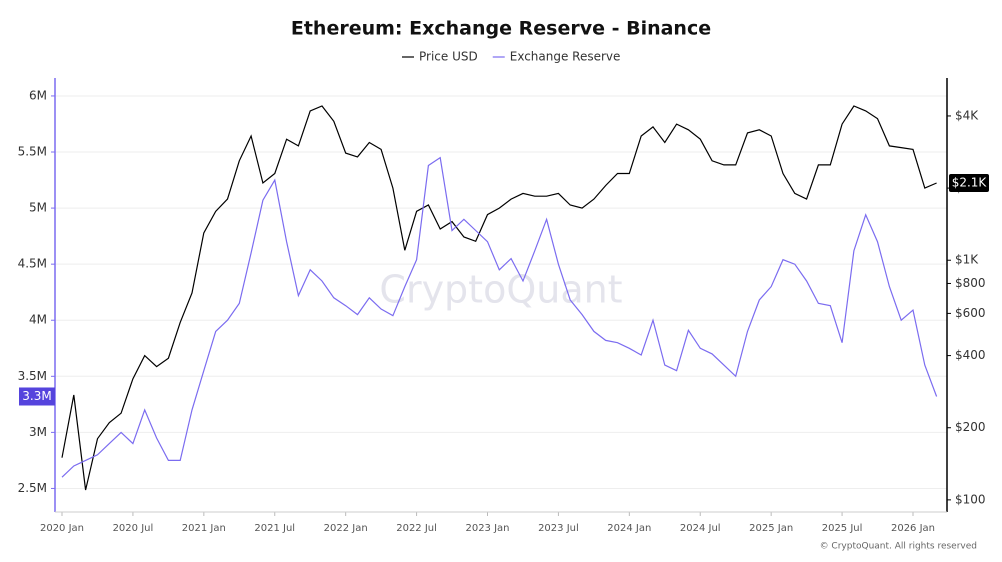  I want to click on y2-tick-label: $4K, so click(967, 115).